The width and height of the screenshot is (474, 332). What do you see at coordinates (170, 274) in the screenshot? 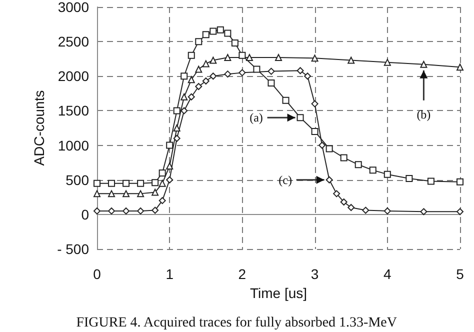
I see `x-tick-label: 1` at bounding box center [170, 274].